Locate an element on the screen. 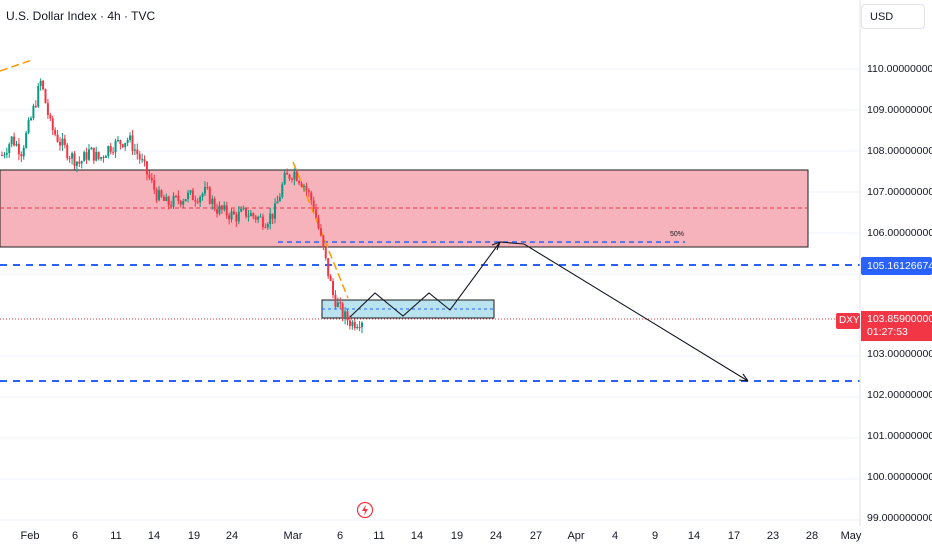 The image size is (932, 550). y-tick: 108.000000000 is located at coordinates (899, 151).